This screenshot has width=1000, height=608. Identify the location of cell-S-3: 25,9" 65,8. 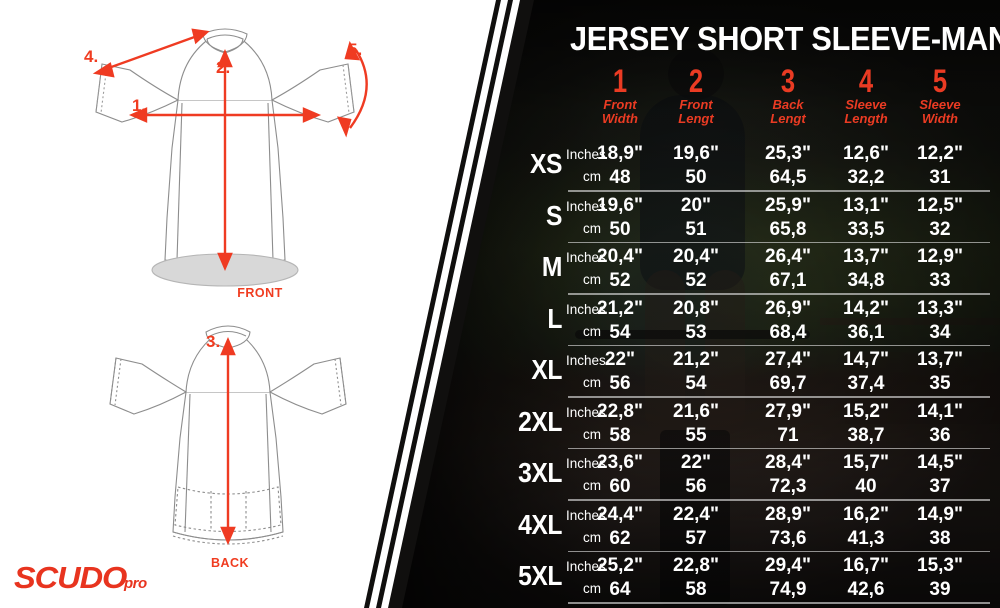
(788, 218).